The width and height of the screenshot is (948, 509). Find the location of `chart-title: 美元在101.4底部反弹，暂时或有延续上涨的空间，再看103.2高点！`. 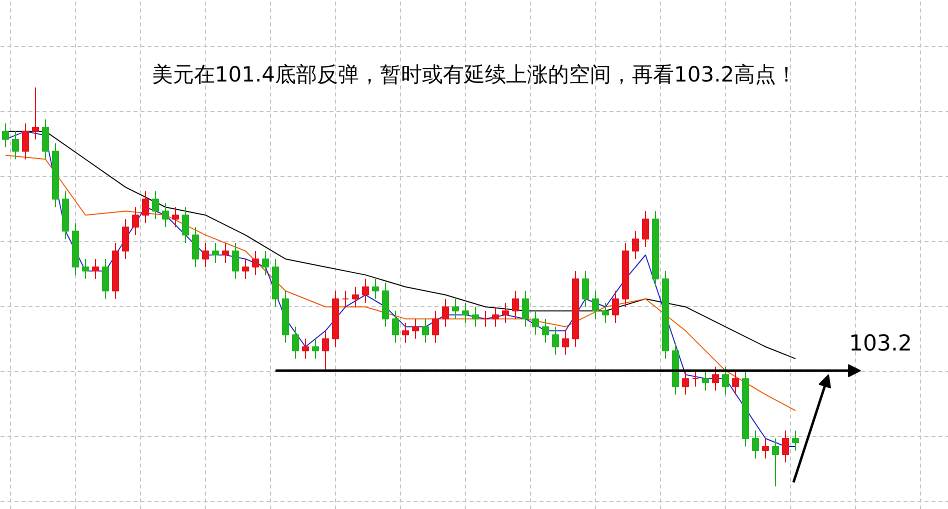

chart-title: 美元在101.4底部反弹，暂时或有延续上涨的空间，再看103.2高点！ is located at coordinates (475, 74).